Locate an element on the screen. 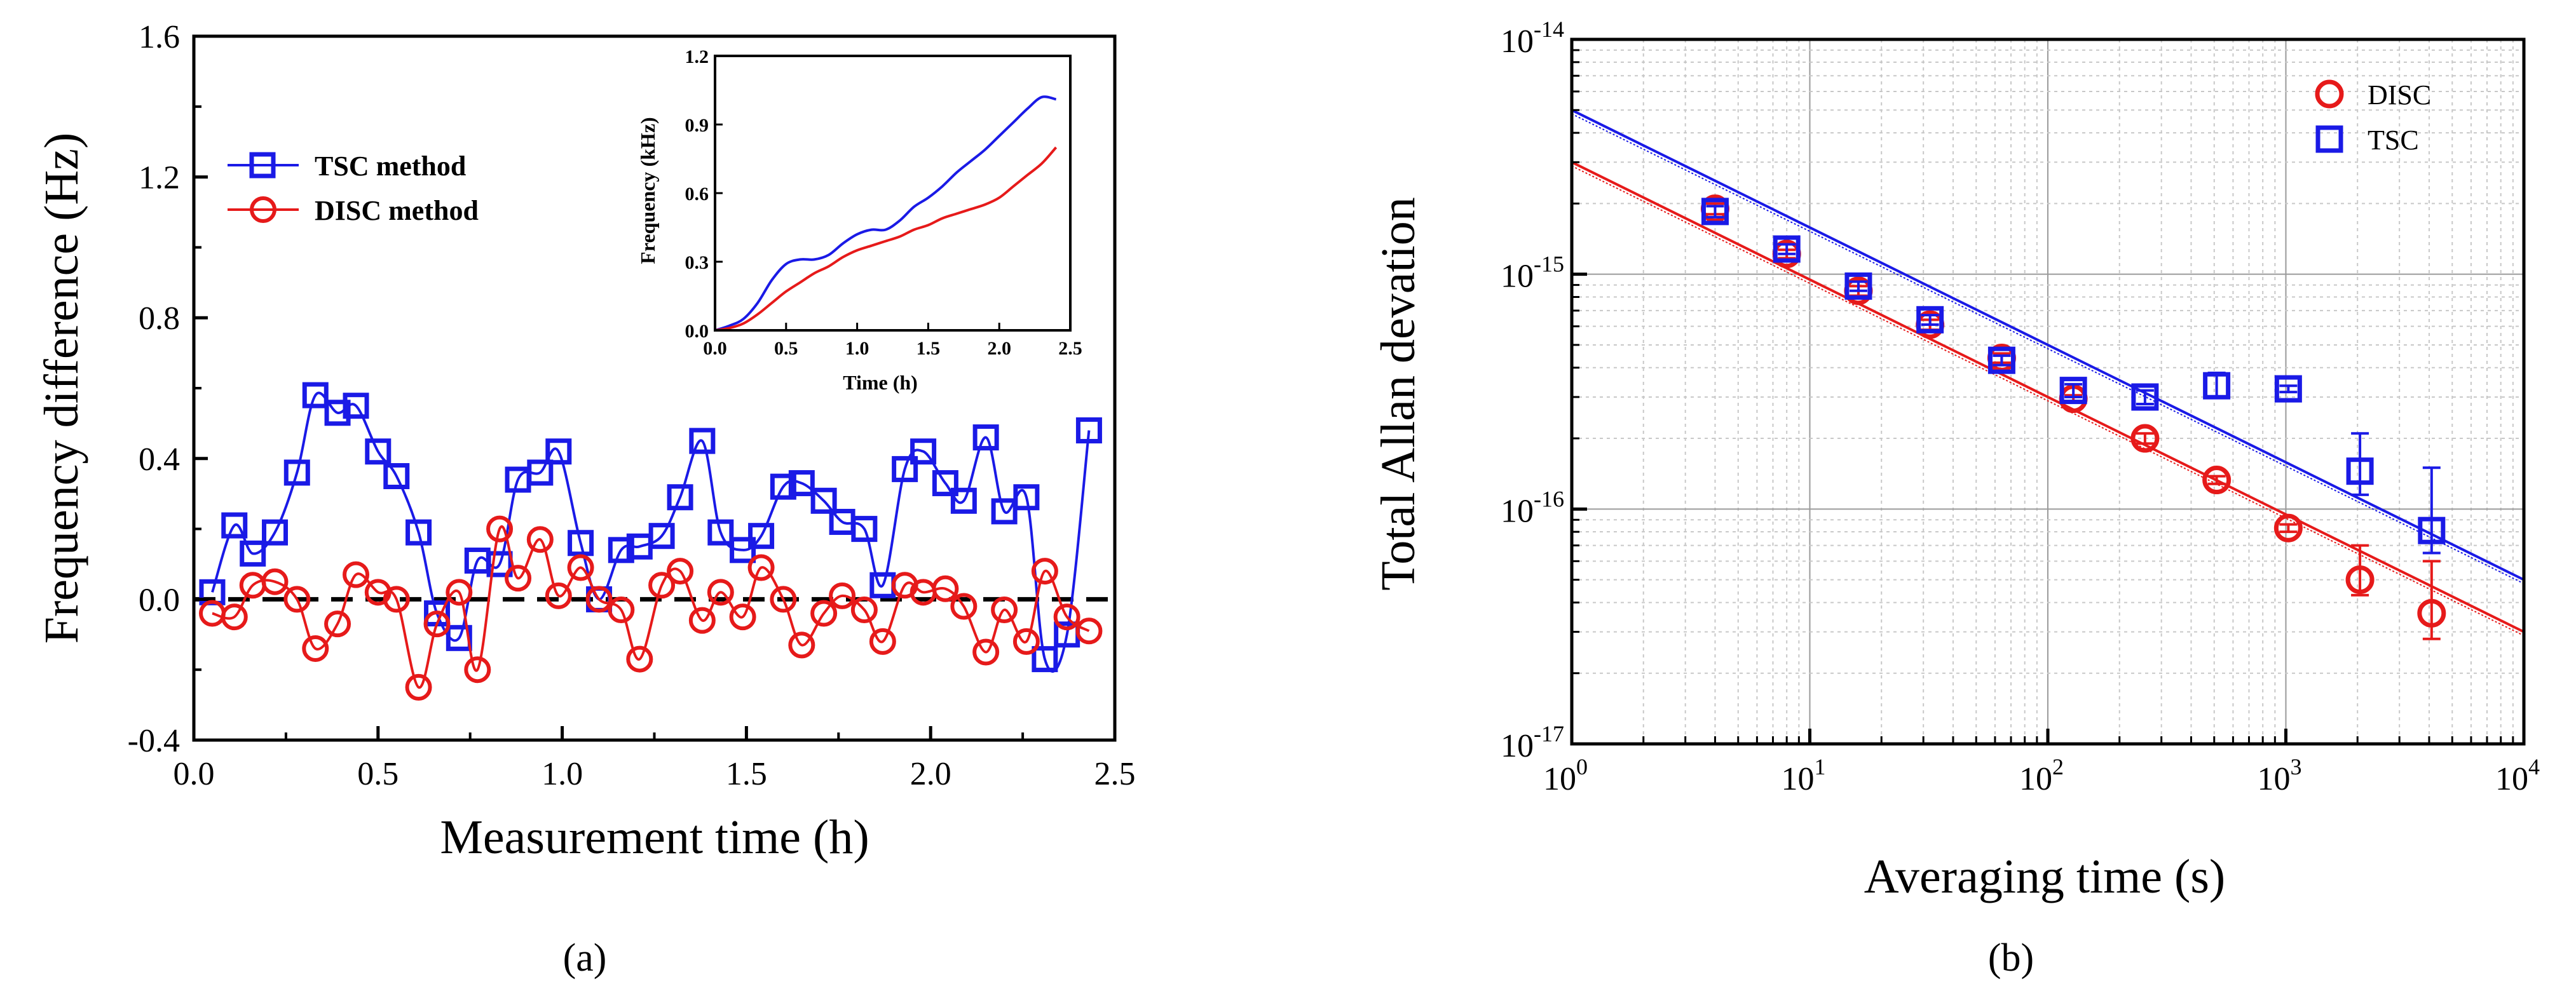  y-tick-label: 0.4 is located at coordinates (159, 460).